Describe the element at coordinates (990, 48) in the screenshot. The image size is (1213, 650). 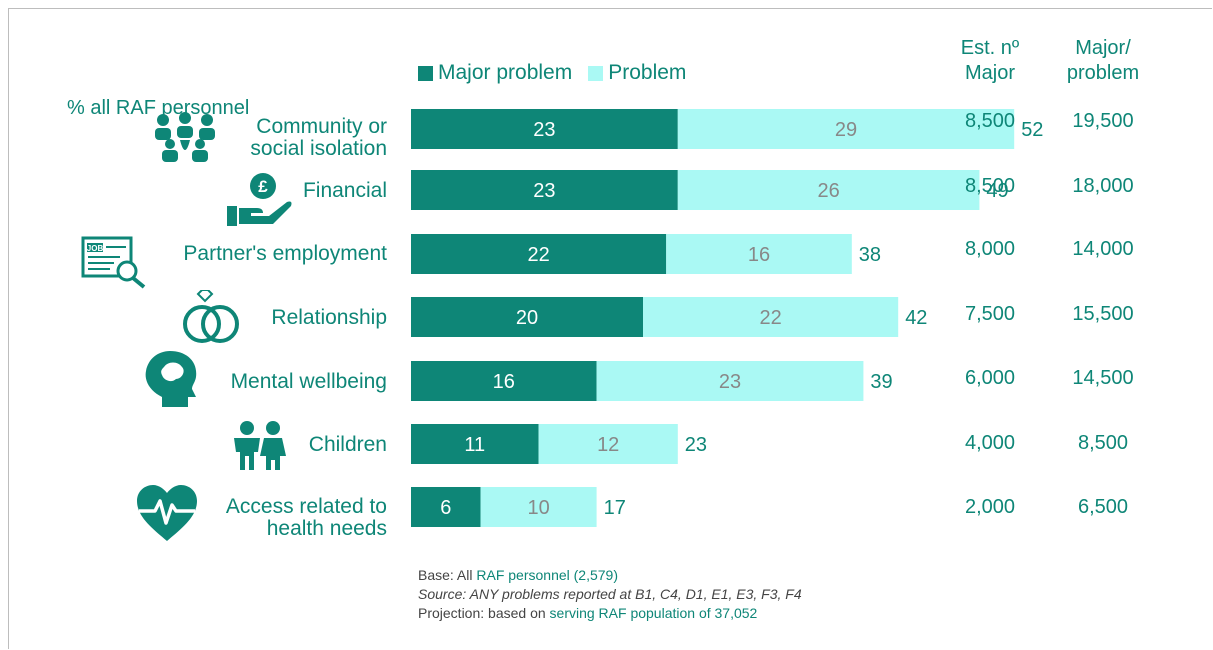
I see `col-header-est-line1: Est. nº` at that location.